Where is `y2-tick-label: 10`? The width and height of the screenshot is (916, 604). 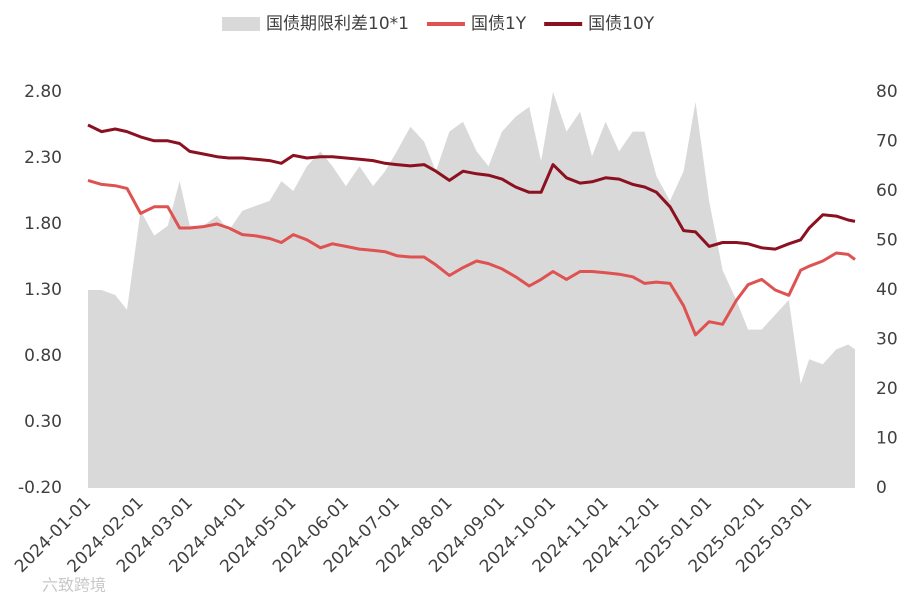 y2-tick-label: 10 is located at coordinates (887, 439).